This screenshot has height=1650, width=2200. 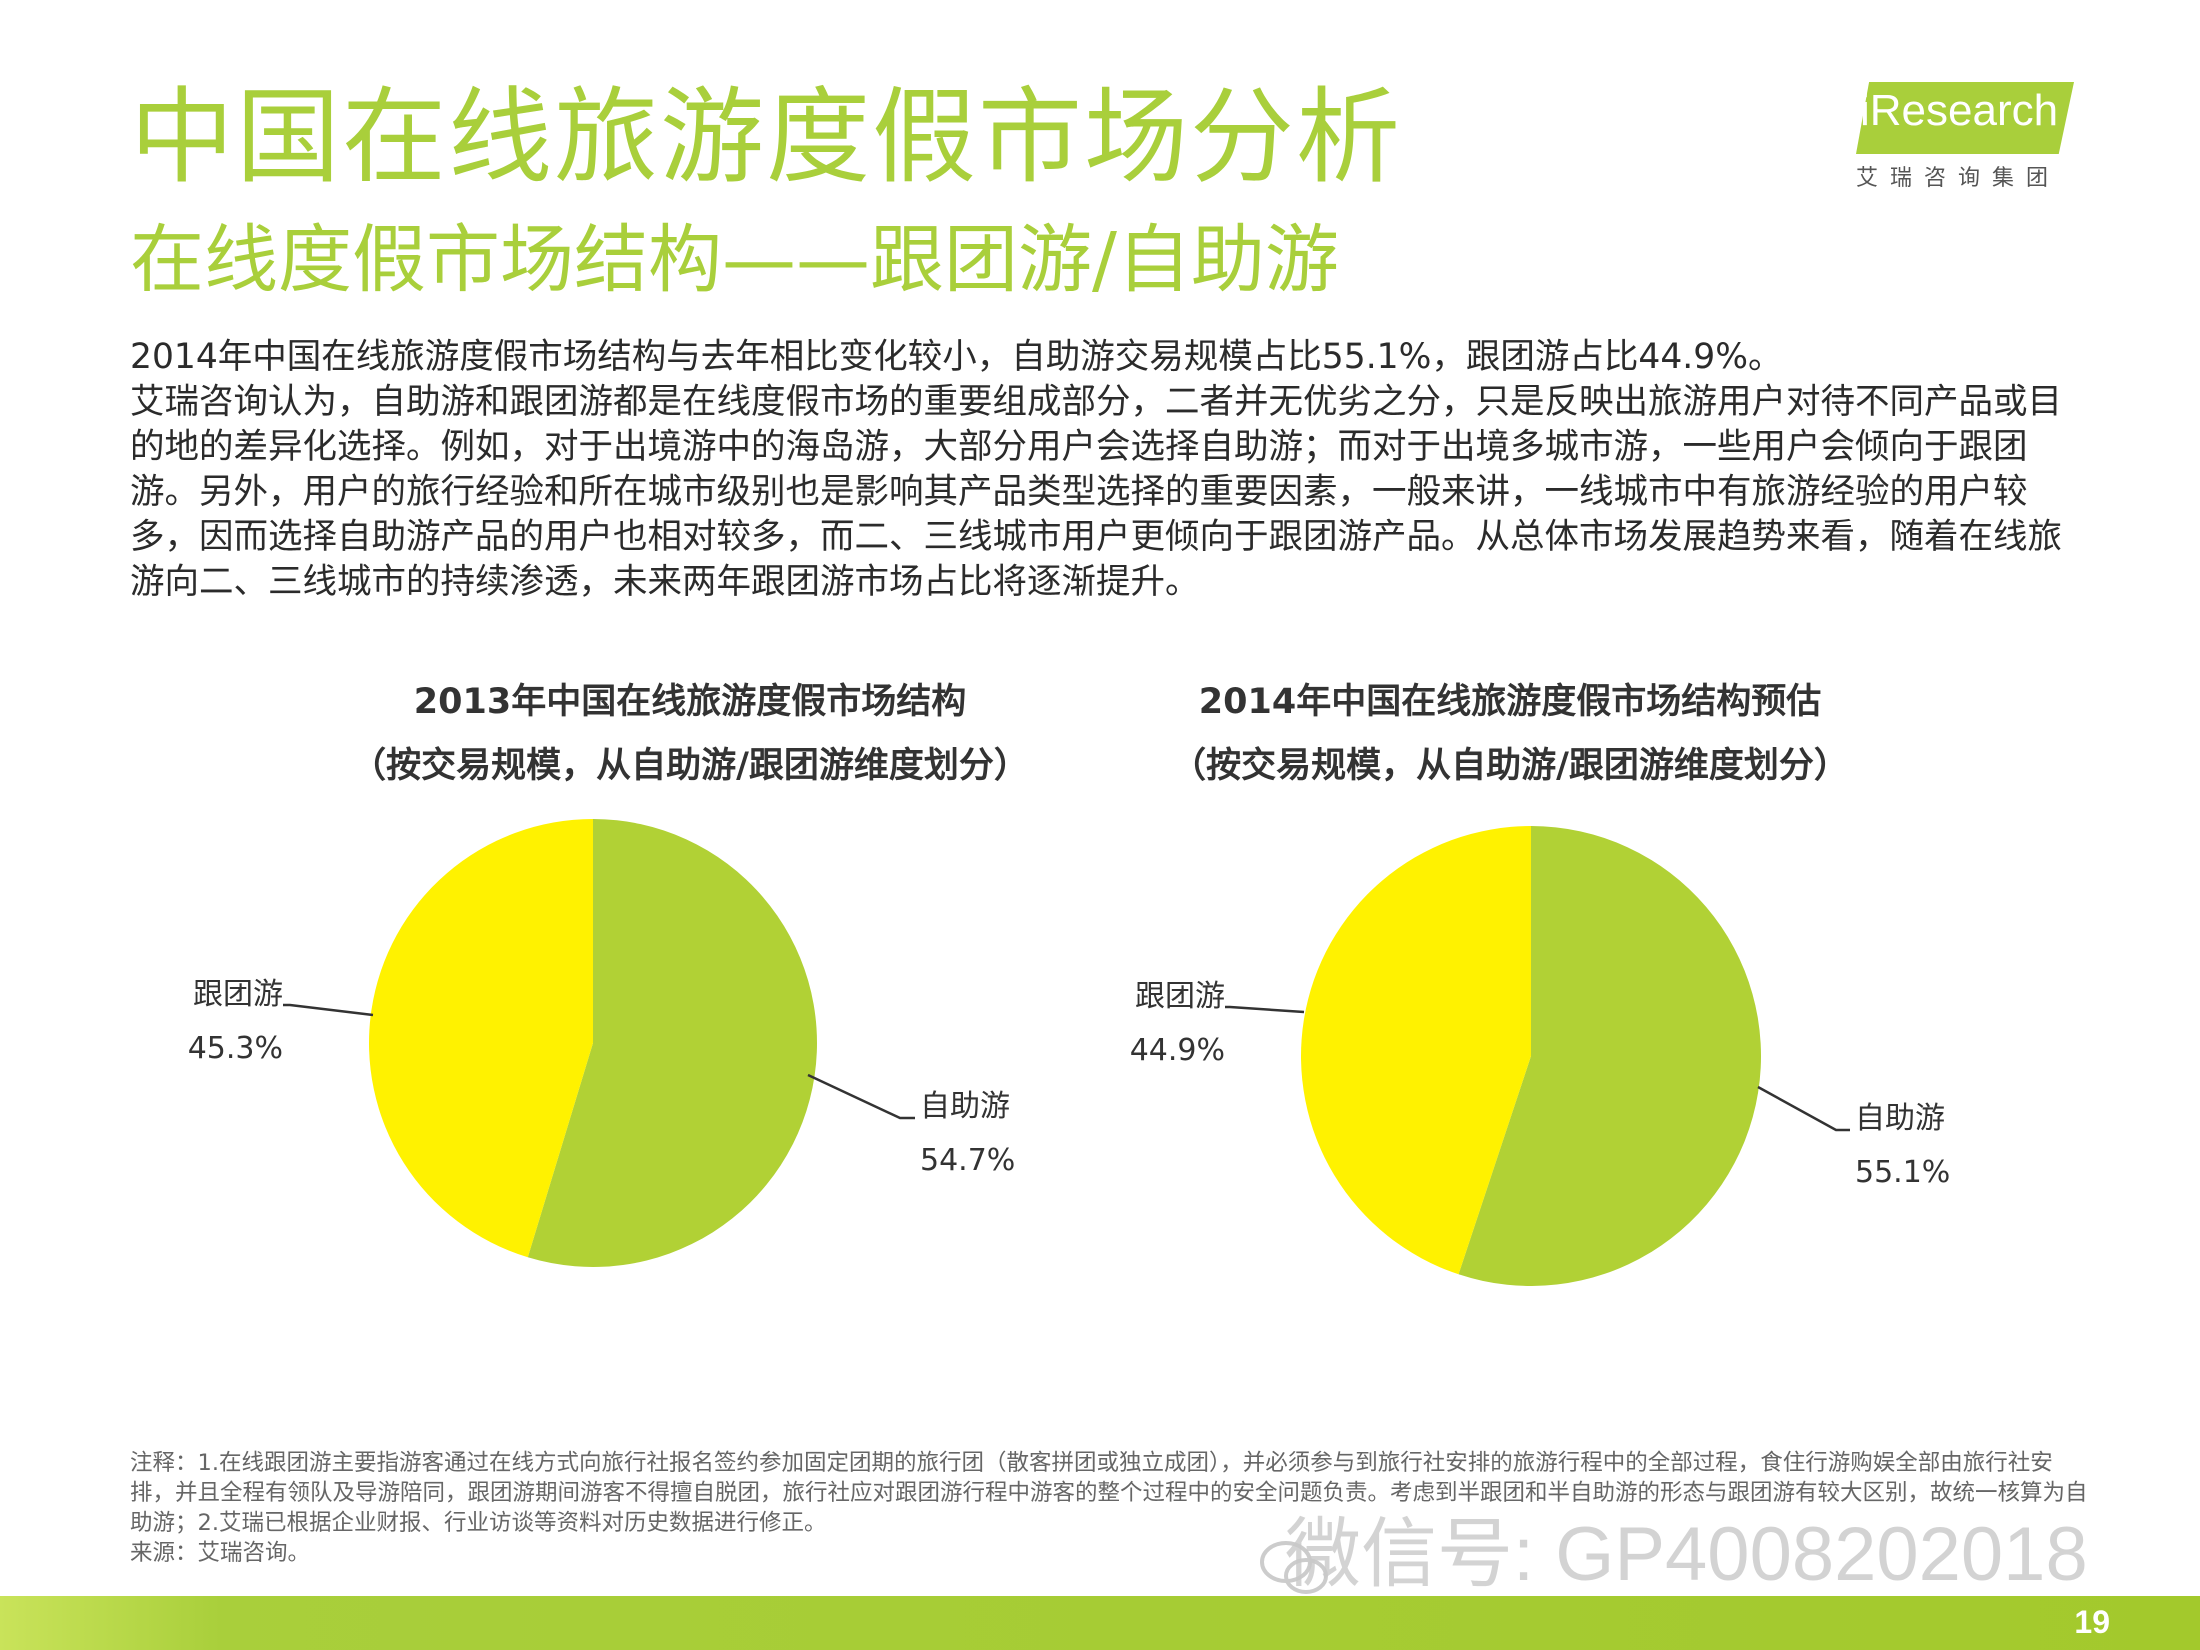 I want to click on chart-2014-heading: 2014年中国在线旅游度假市场结构预估 （按交易规模，从自助游/跟团游维度划分）, so click(x=1510, y=734).